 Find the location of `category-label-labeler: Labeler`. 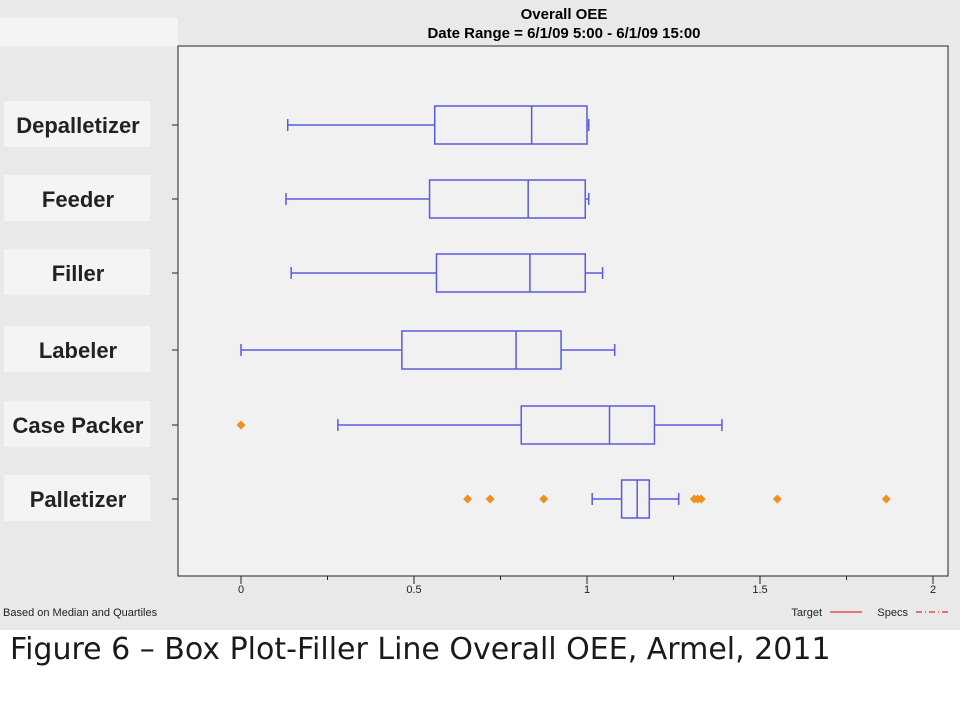

category-label-labeler: Labeler is located at coordinates (78, 350).